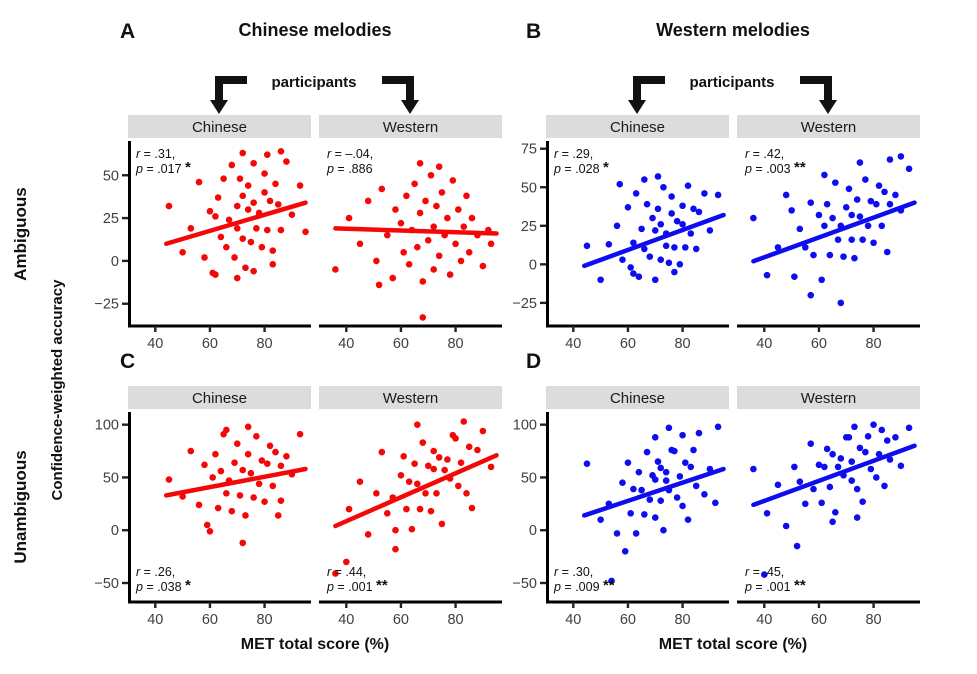 Image resolution: width=977 pixels, height=674 pixels. What do you see at coordinates (410, 397) in the screenshot?
I see `facet-strip` at bounding box center [410, 397].